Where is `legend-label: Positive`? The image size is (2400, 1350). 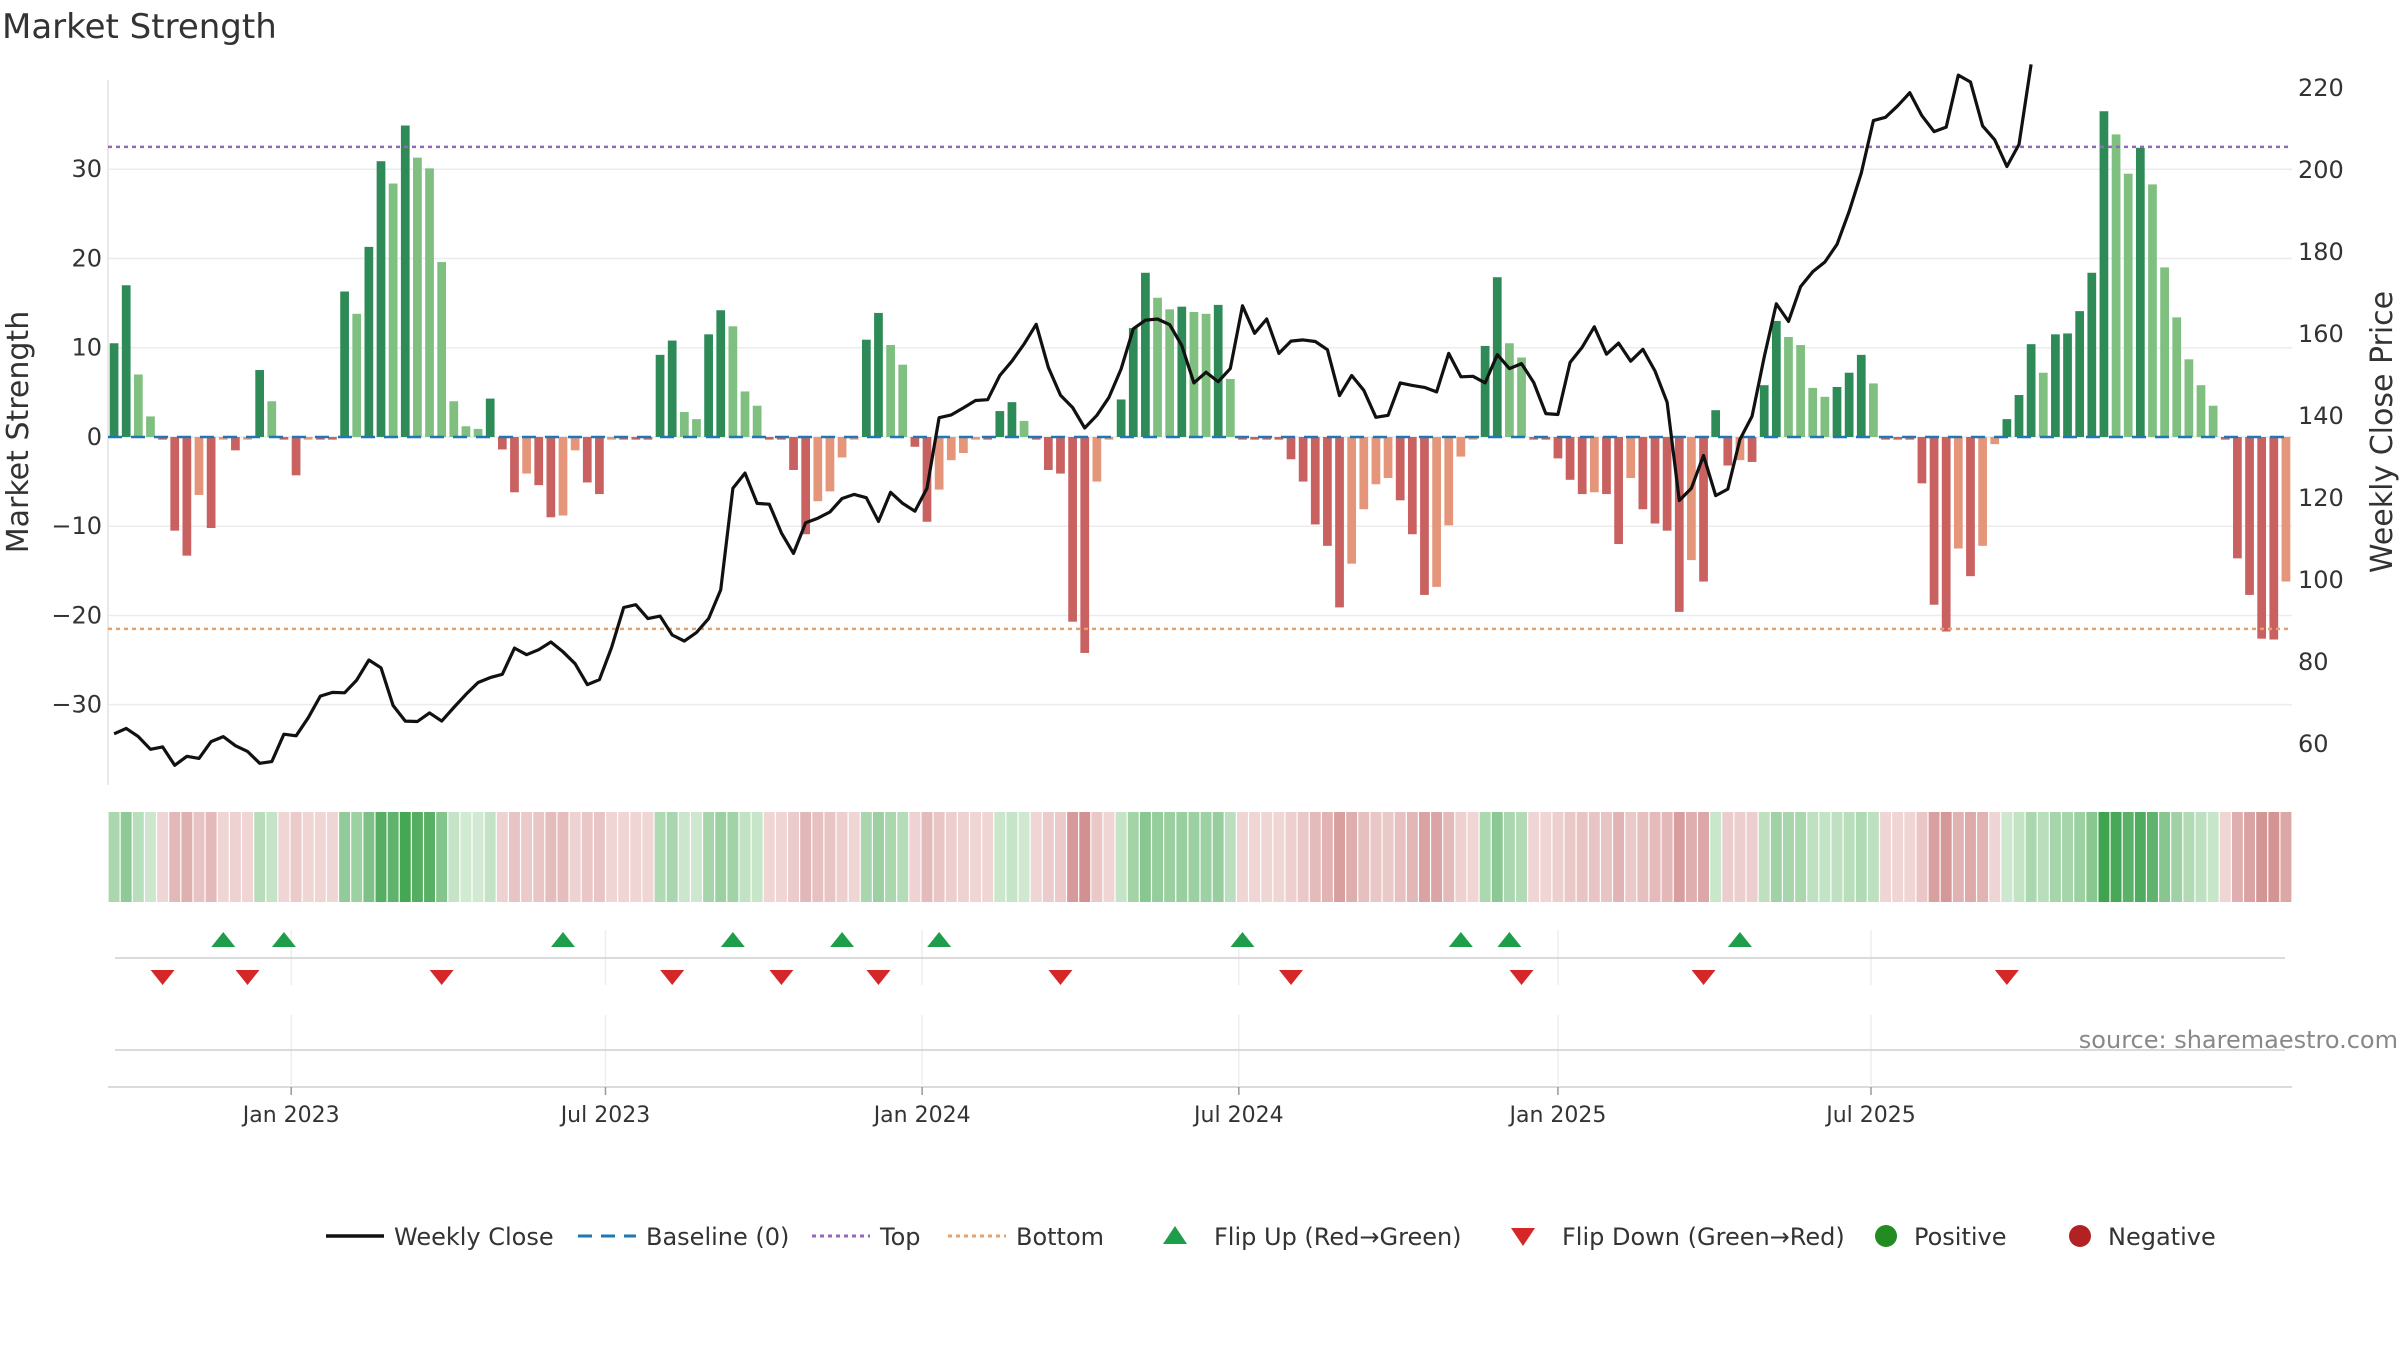 legend-label: Positive is located at coordinates (1960, 1237).